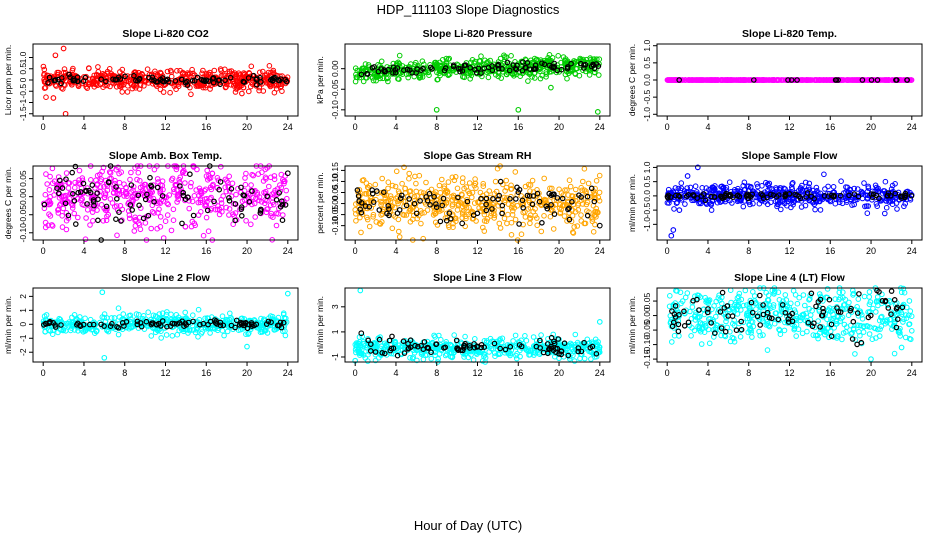  I want to click on y-tick-label: -1.5, so click(23, 113).